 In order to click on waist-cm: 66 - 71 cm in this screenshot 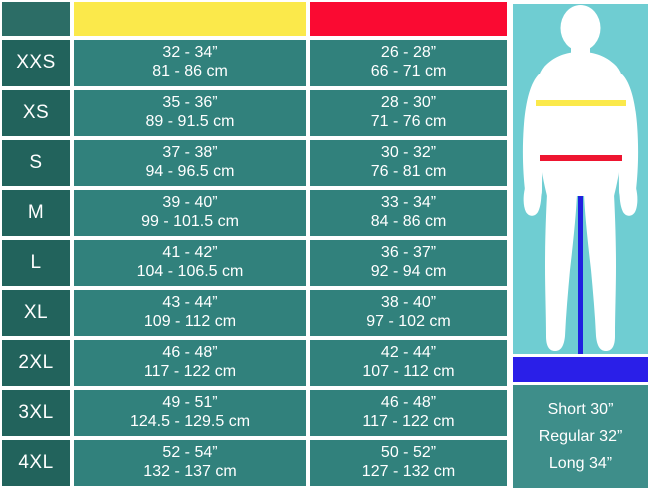, I will do `click(408, 71)`.